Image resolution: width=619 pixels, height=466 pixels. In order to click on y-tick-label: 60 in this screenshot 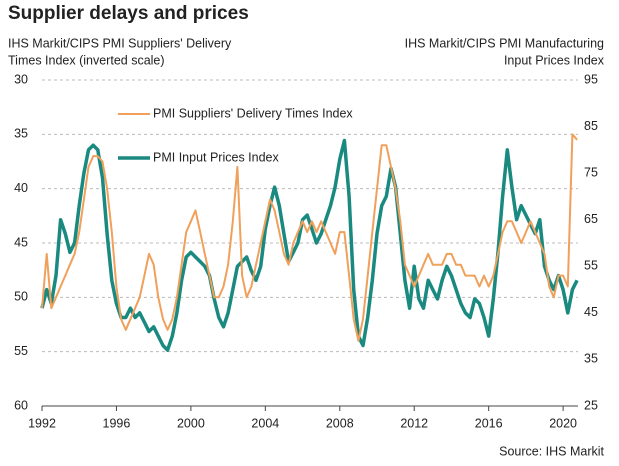, I will do `click(21, 405)`.